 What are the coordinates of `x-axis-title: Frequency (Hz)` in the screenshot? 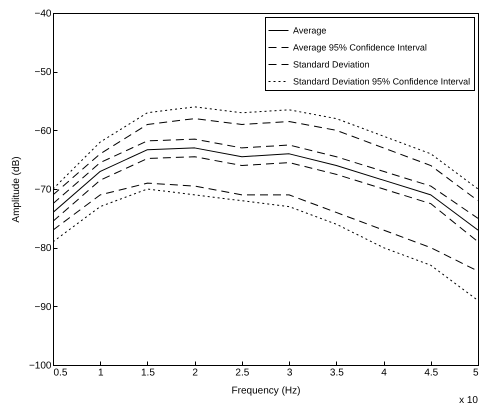 It's located at (266, 391).